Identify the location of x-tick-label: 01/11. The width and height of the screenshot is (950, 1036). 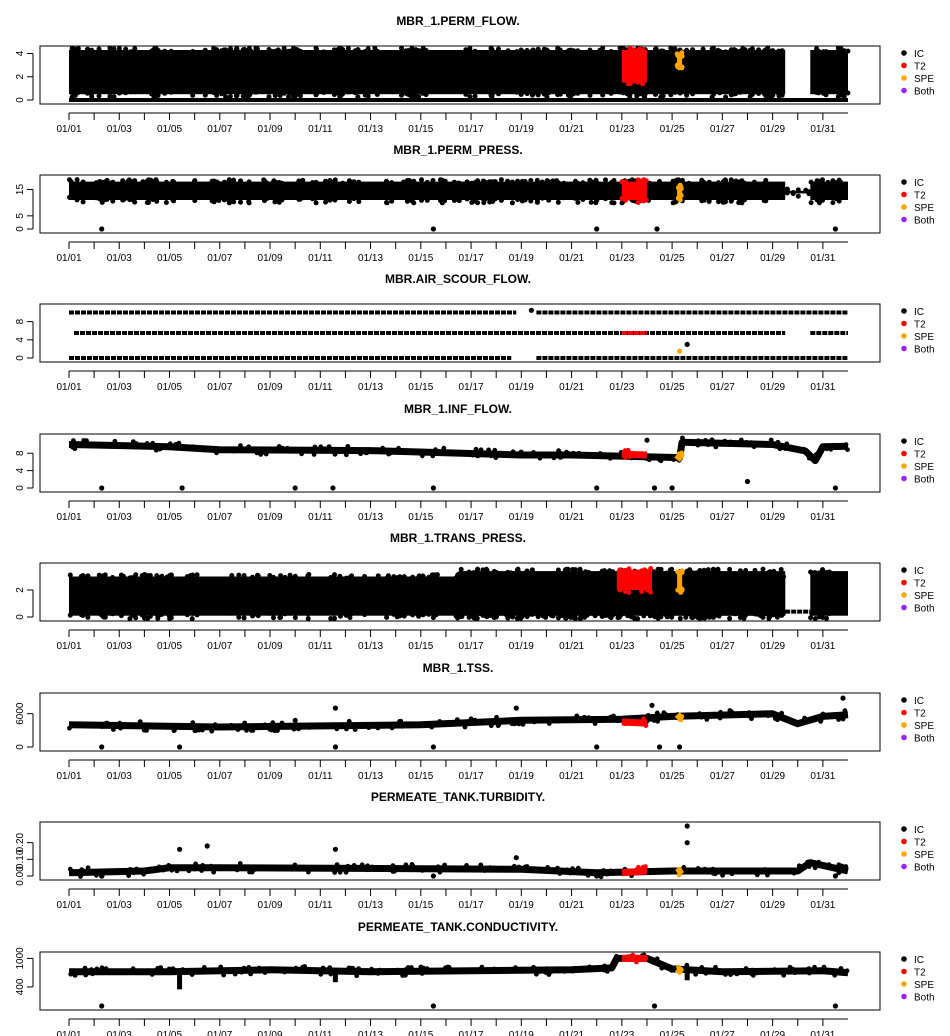
(320, 517).